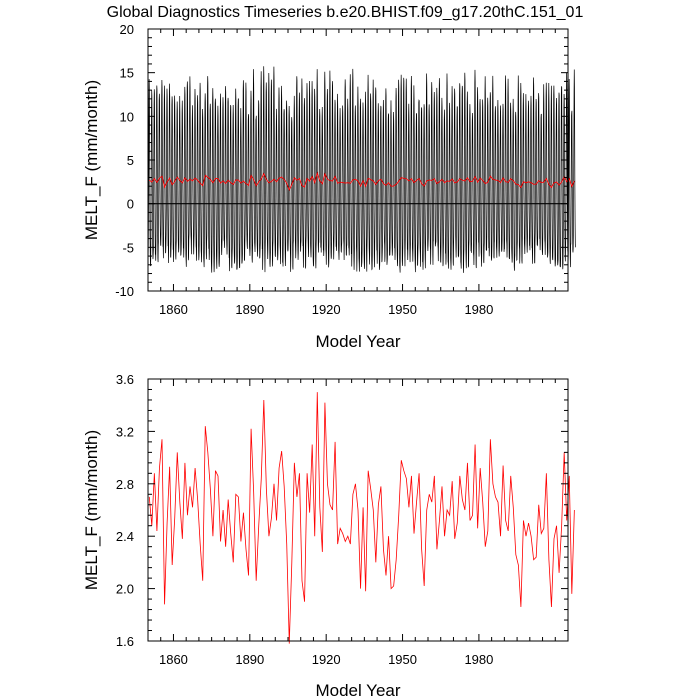 The width and height of the screenshot is (700, 700). Describe the element at coordinates (127, 116) in the screenshot. I see `top-y-tick-label: 10` at that location.